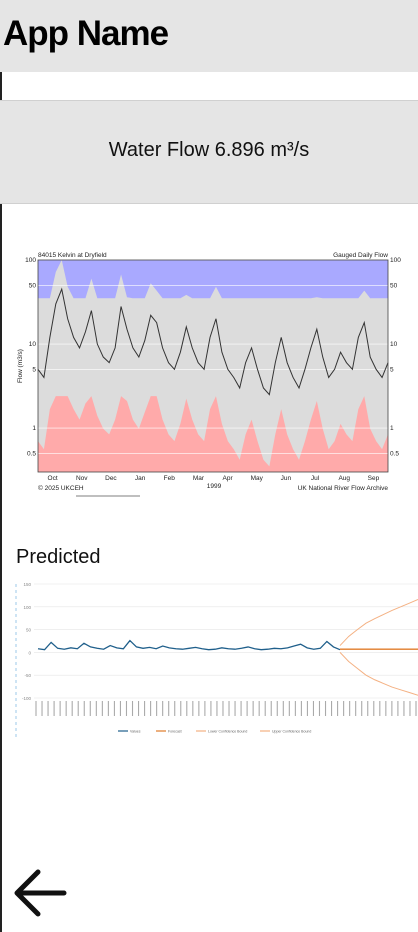 The height and width of the screenshot is (932, 418). What do you see at coordinates (27, 584) in the screenshot?
I see `y-tick-label: 150` at bounding box center [27, 584].